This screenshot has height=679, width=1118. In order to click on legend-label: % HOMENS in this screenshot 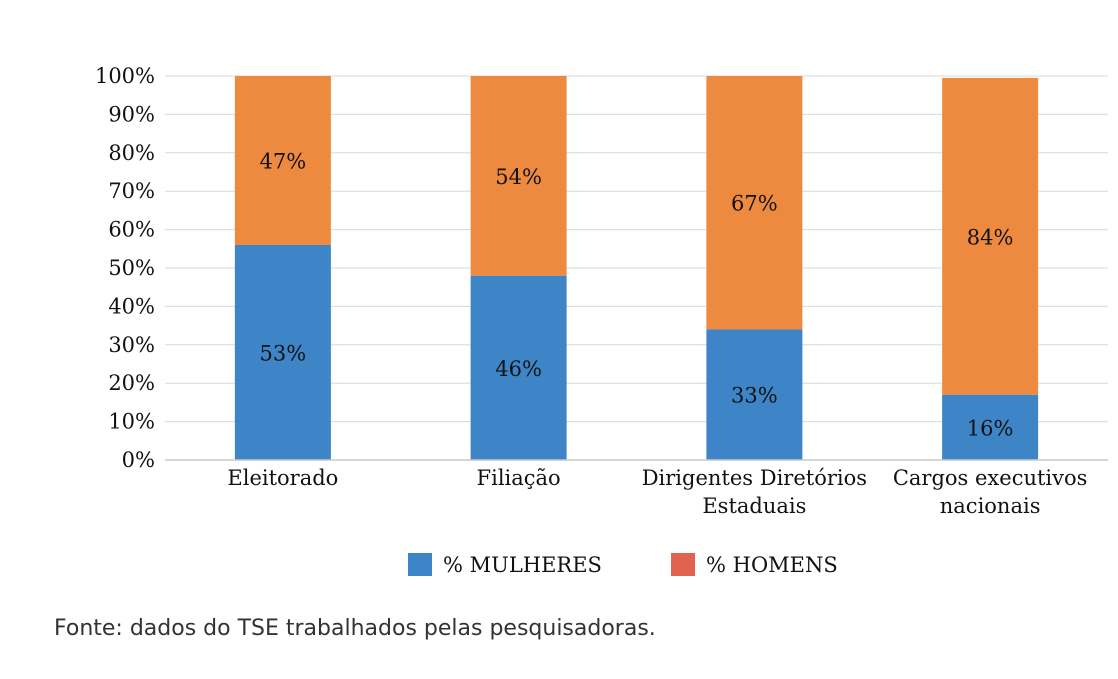, I will do `click(772, 565)`.